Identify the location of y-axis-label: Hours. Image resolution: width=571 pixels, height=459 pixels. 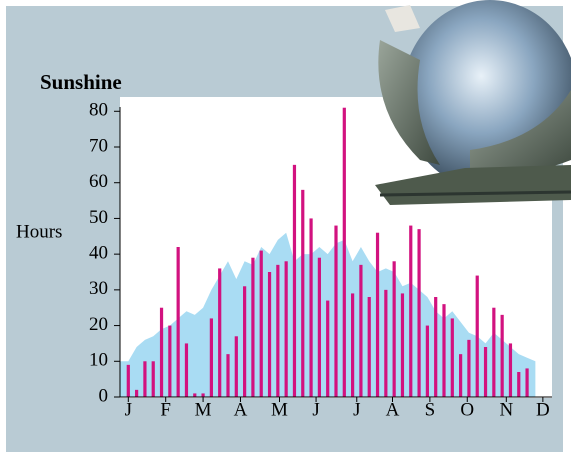
(39, 231).